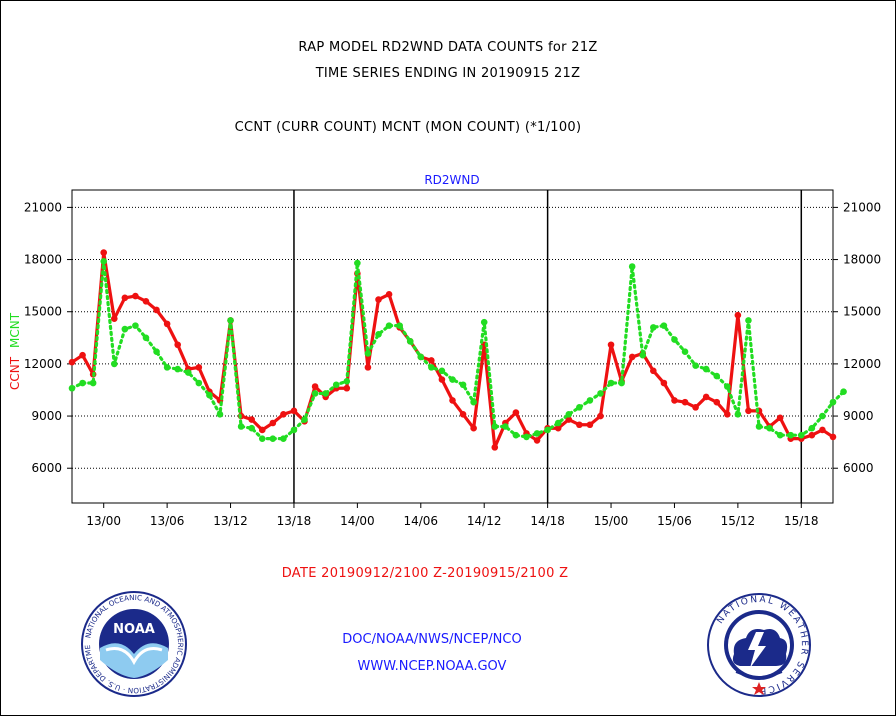 Image resolution: width=896 pixels, height=716 pixels. What do you see at coordinates (134, 629) in the screenshot?
I see `noaa-logo-text: NOAA` at bounding box center [134, 629].